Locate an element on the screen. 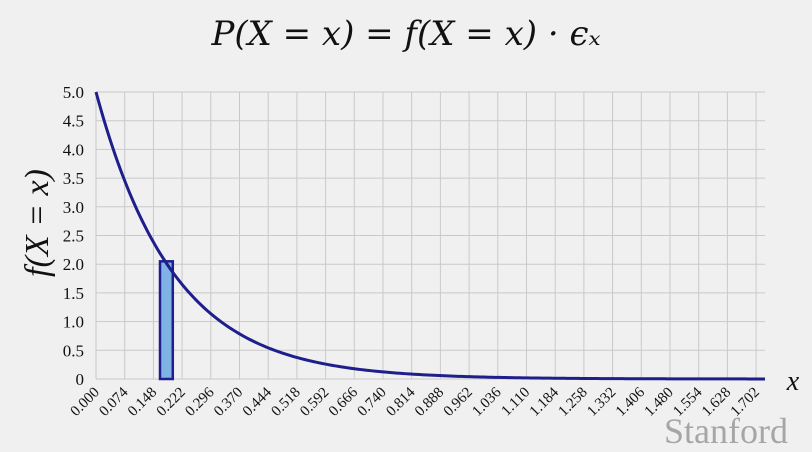  stanford-watermark: Stanford is located at coordinates (726, 431).